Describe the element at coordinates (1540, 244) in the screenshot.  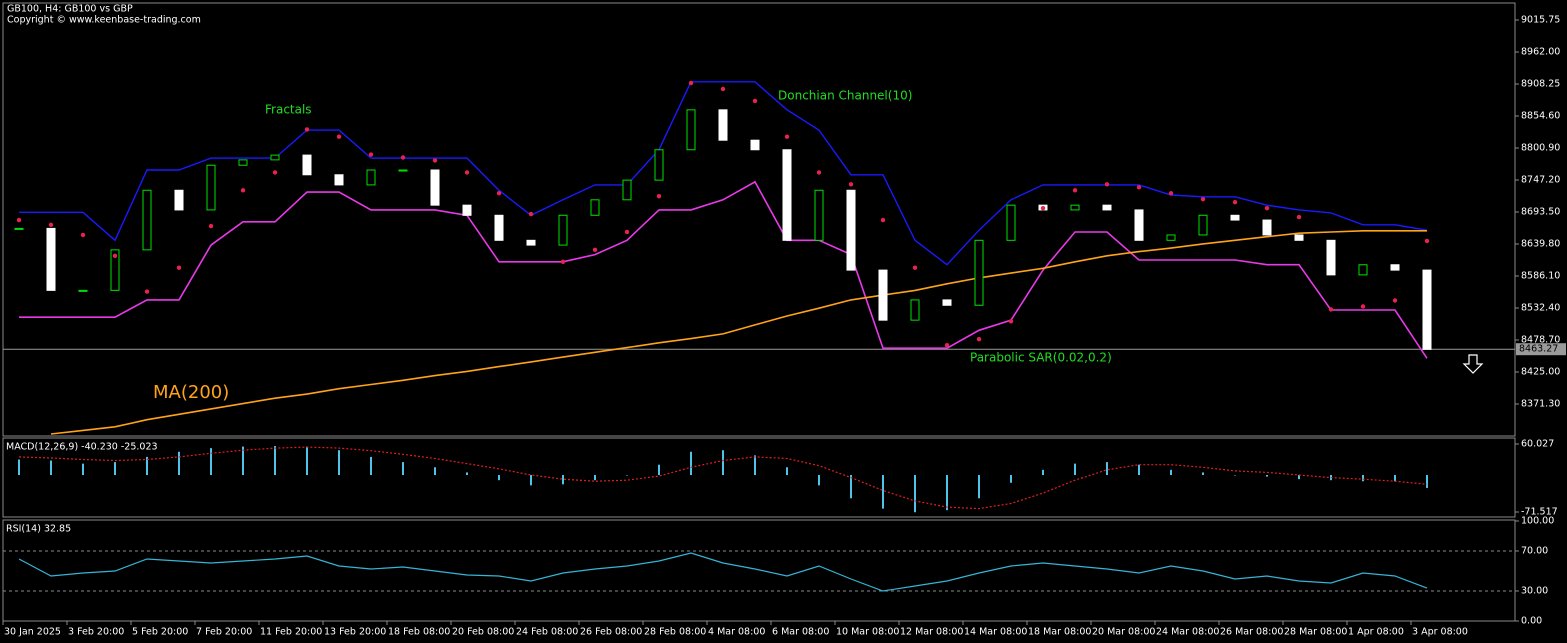
I see `y-tick-label: 8639.80` at that location.